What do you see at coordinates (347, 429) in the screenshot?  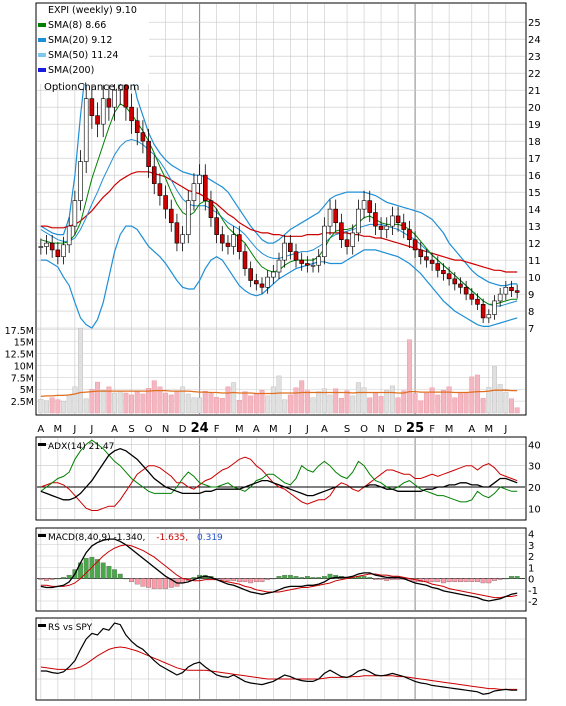 I see `x-tick-label: S` at bounding box center [347, 429].